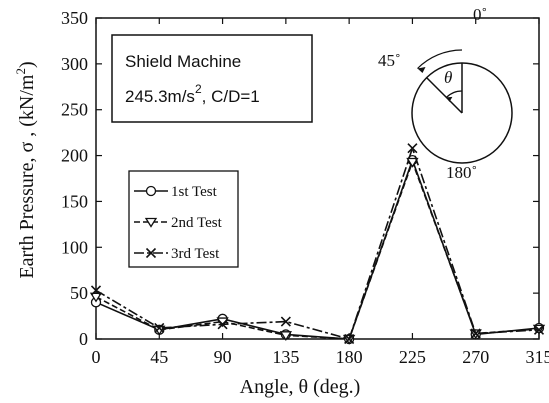  Describe the element at coordinates (27, 64) in the screenshot. I see `y-axis-title-end: )` at that location.